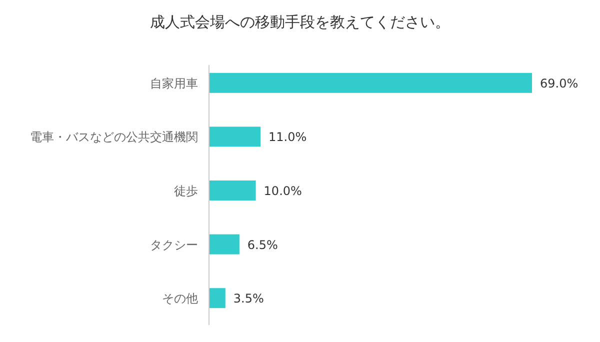 Image resolution: width=600 pixels, height=342 pixels. Describe the element at coordinates (262, 245) in the screenshot. I see `data-label: 6.5%` at that location.